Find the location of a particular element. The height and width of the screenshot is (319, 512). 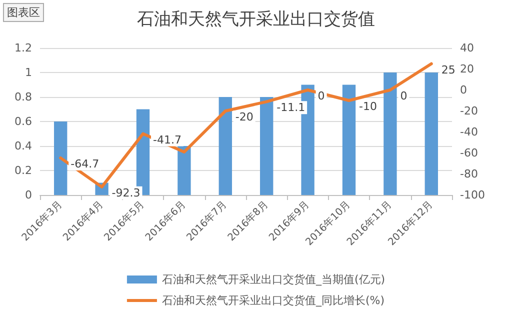

y2-tick-label: -100 is located at coordinates (472, 195).